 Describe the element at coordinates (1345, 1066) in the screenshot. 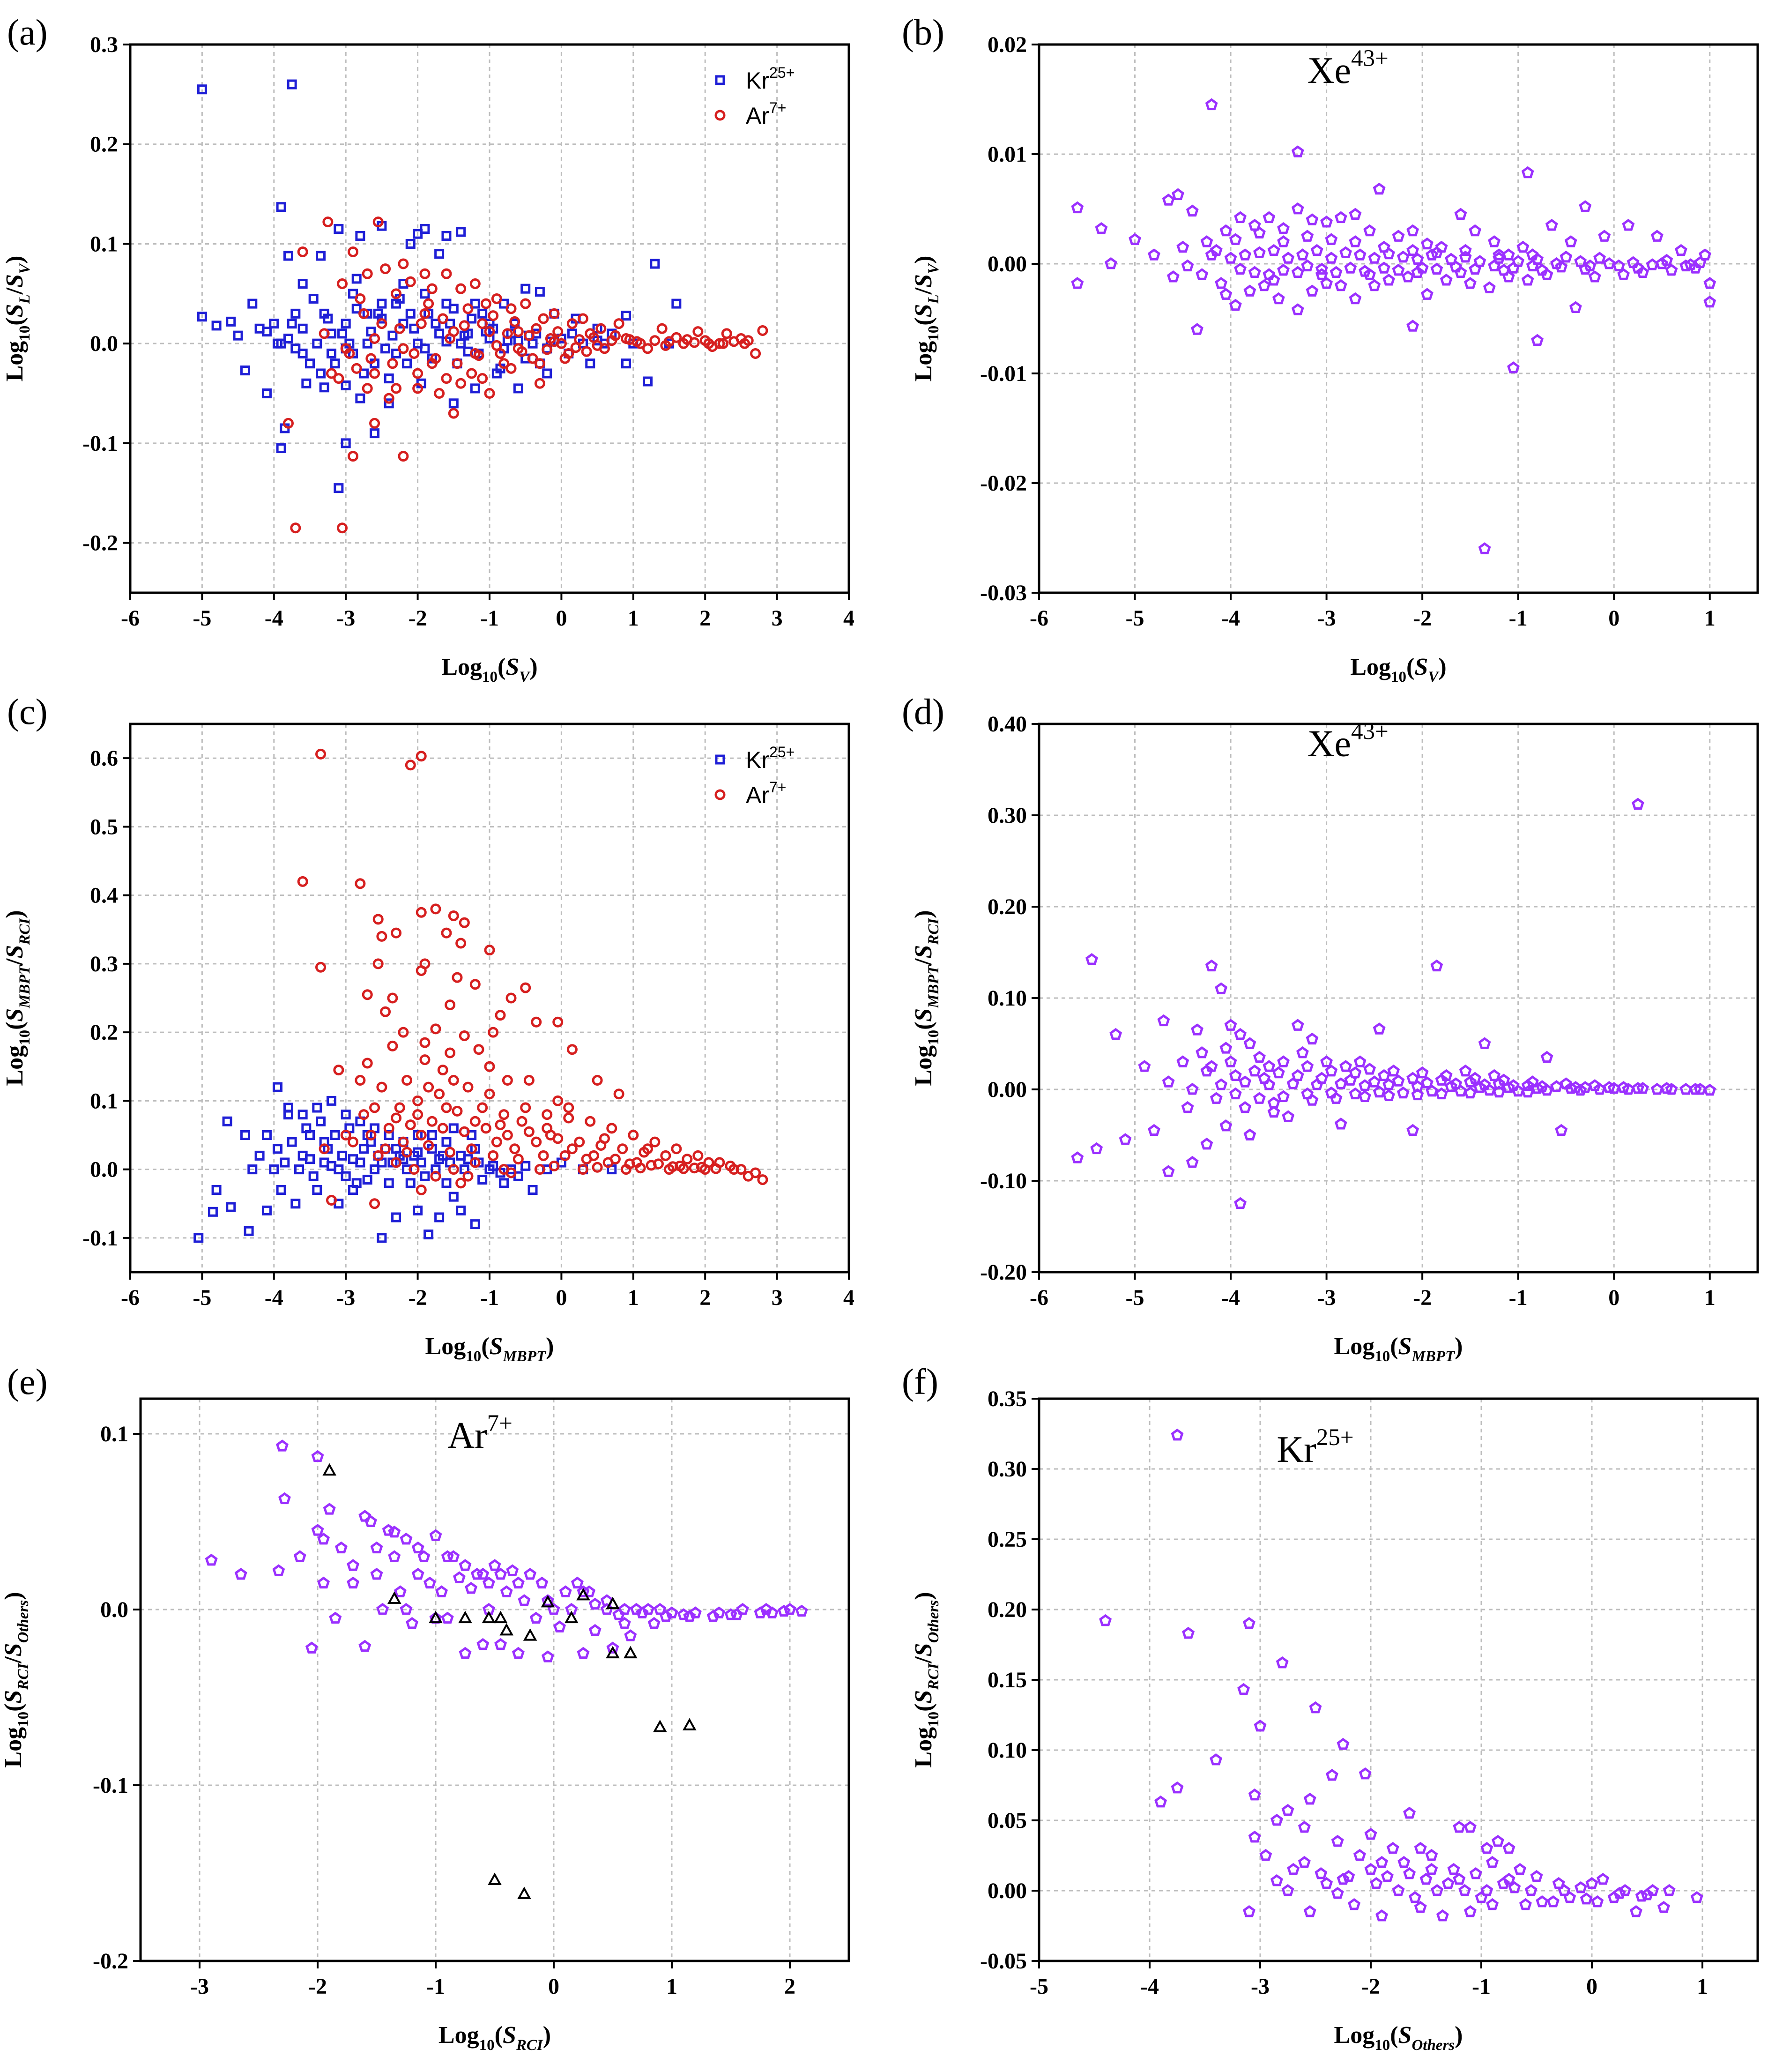

I see `data-point--2-8_0-025` at that location.